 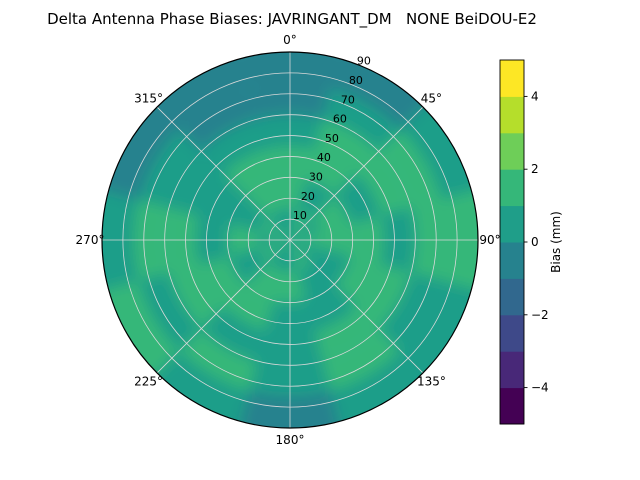 I want to click on r-tick-label: 20, so click(x=308, y=196).